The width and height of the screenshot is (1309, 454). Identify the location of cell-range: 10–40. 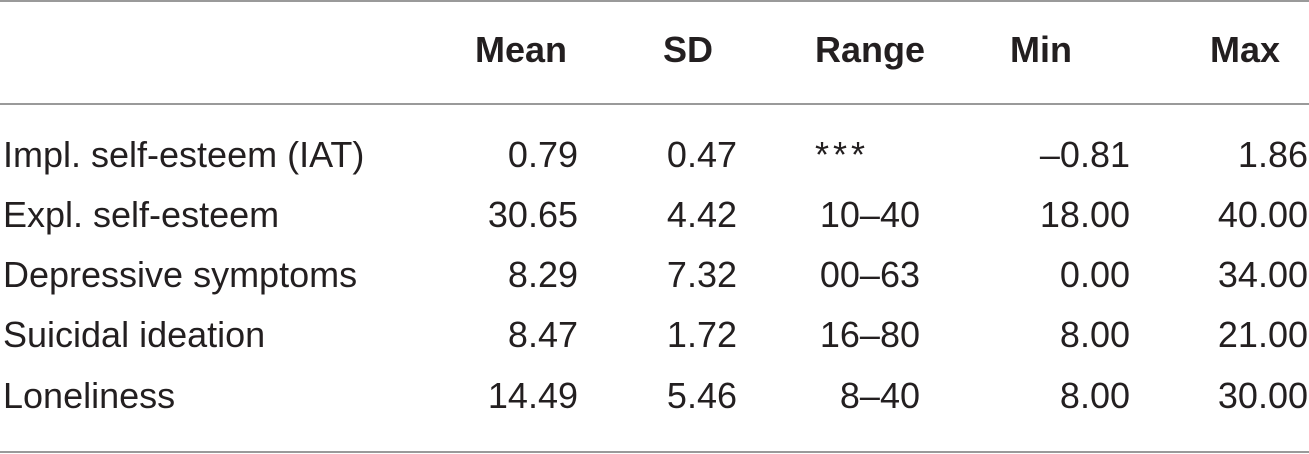
(869, 214).